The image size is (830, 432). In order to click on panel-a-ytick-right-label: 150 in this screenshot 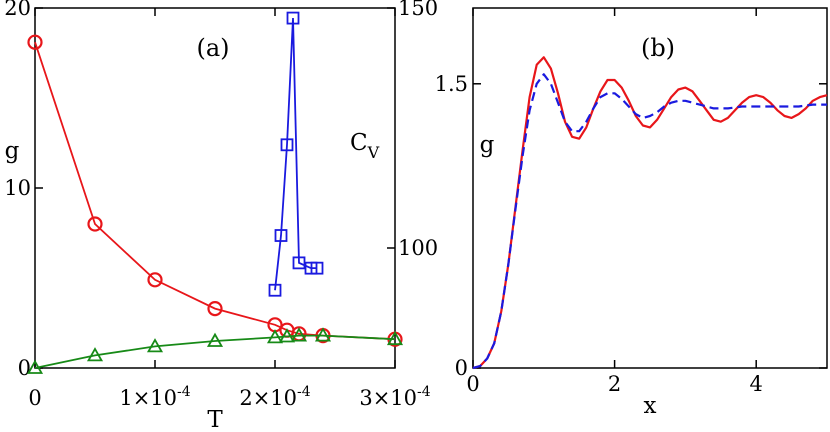, I will do `click(418, 10)`.